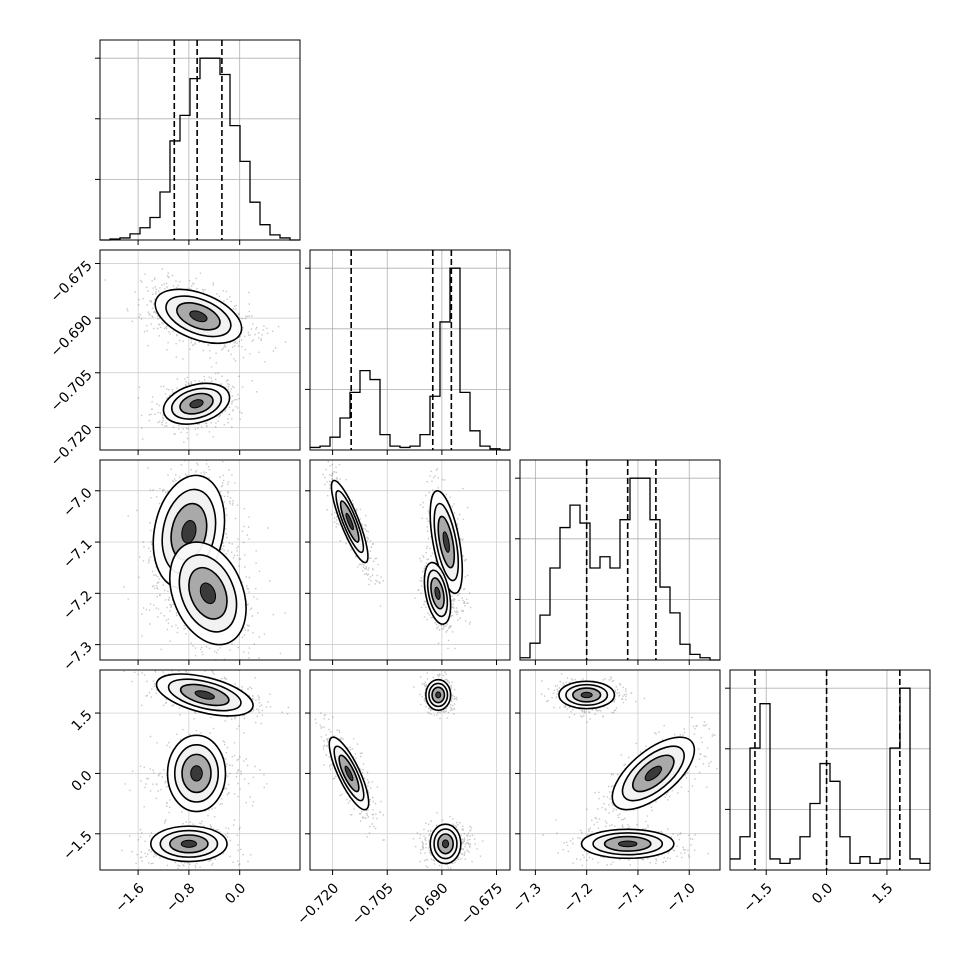  What do you see at coordinates (180, 897) in the screenshot?
I see `x-tick-label: −0.8` at bounding box center [180, 897].